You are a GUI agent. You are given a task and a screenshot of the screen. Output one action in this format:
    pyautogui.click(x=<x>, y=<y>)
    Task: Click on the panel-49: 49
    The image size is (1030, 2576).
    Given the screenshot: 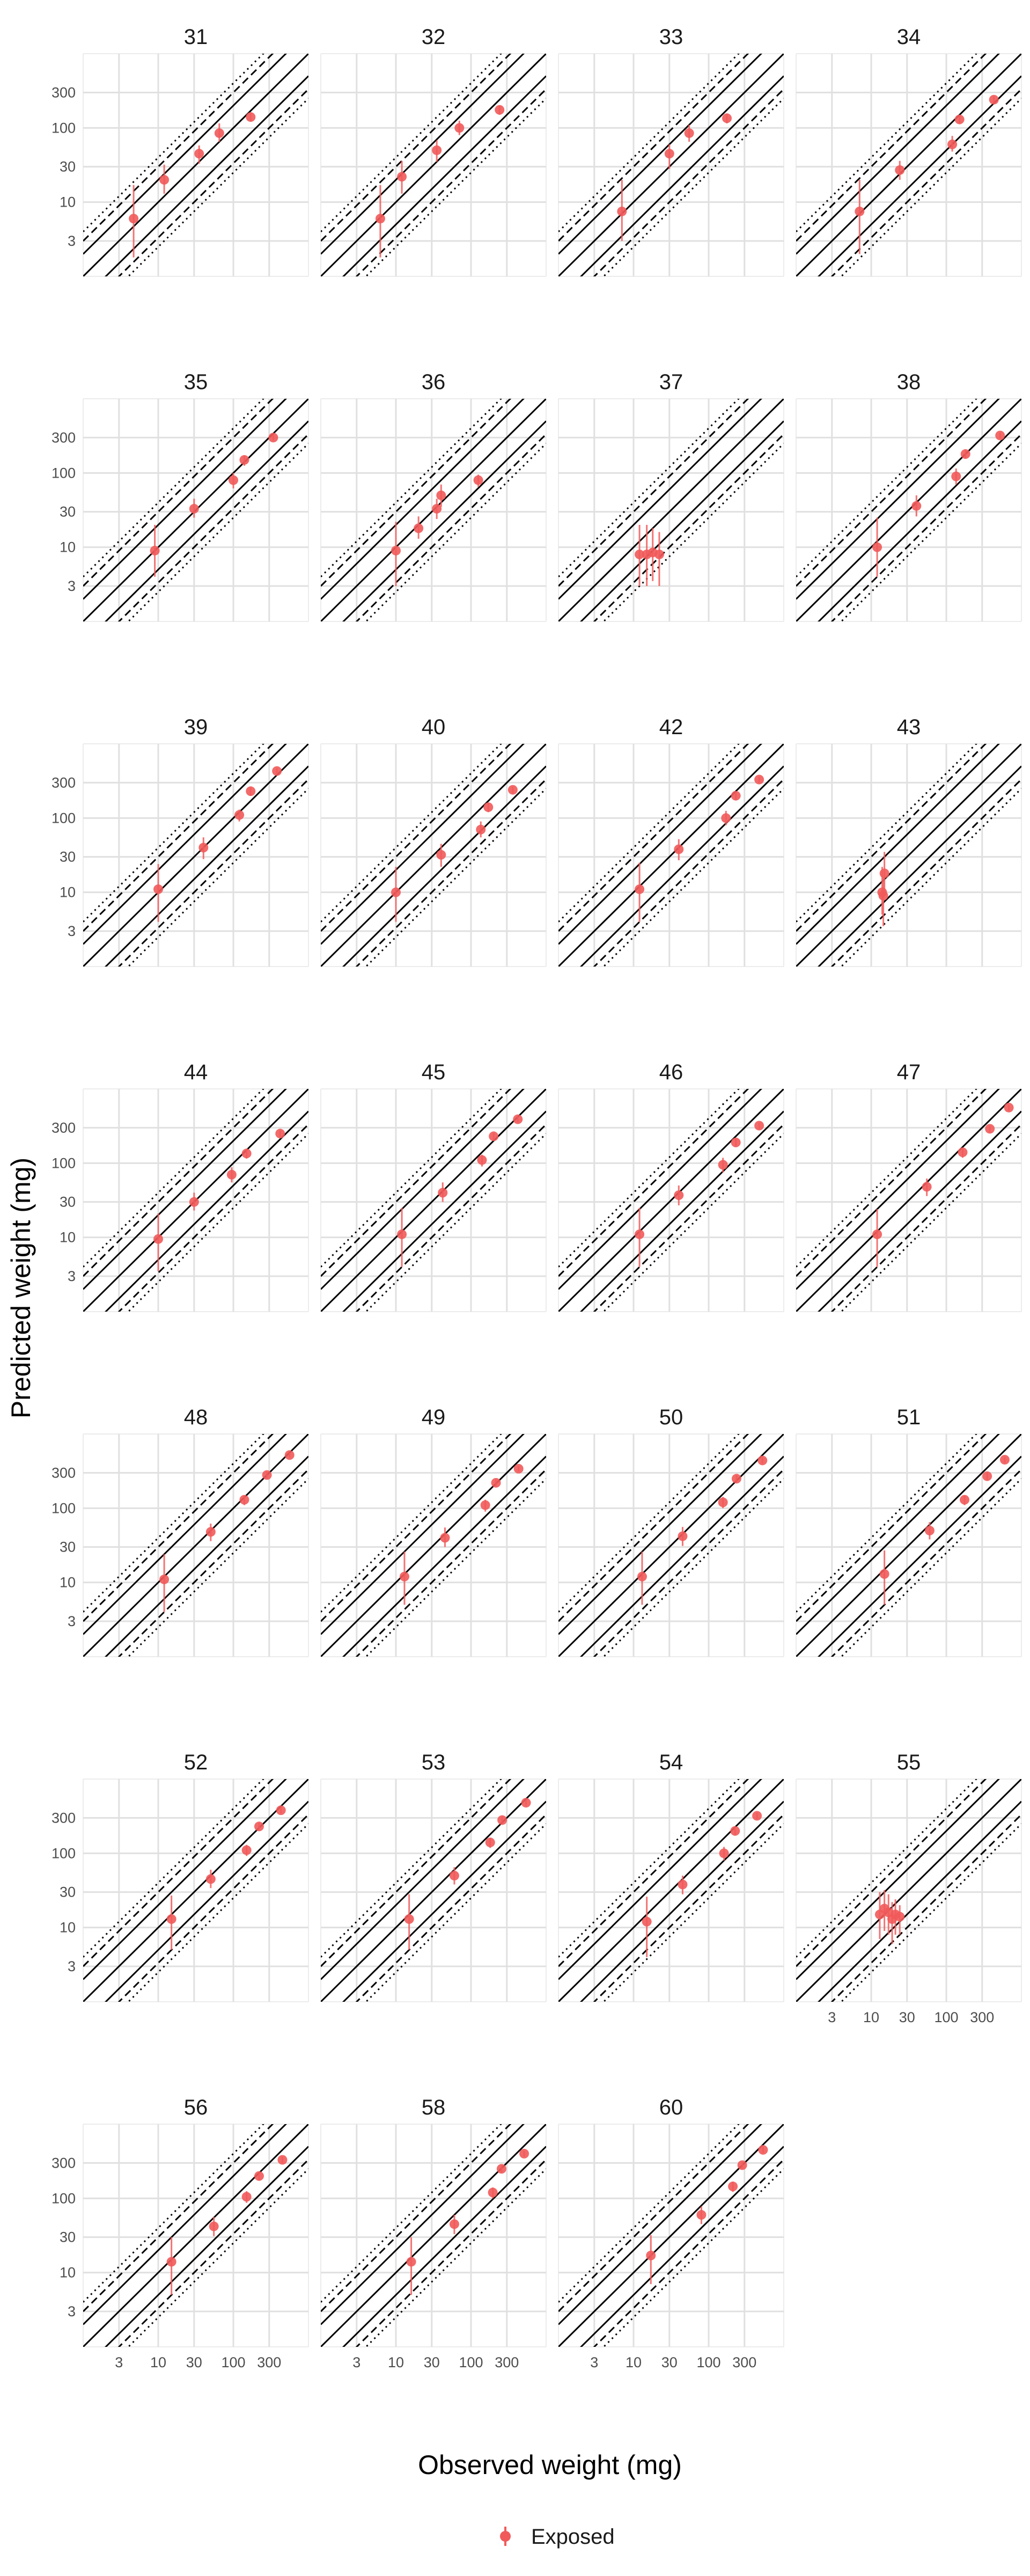 What is the action you would take?
    pyautogui.click(x=434, y=1531)
    